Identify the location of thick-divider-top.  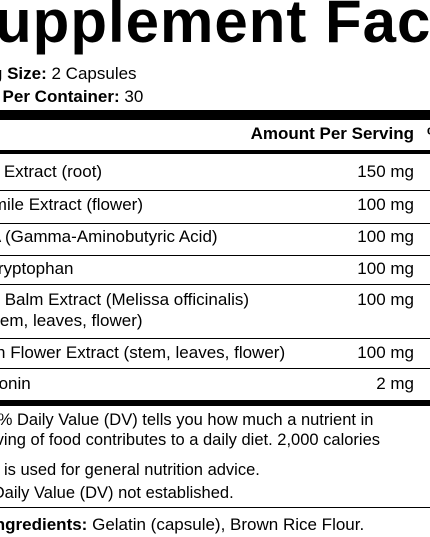
(215, 115).